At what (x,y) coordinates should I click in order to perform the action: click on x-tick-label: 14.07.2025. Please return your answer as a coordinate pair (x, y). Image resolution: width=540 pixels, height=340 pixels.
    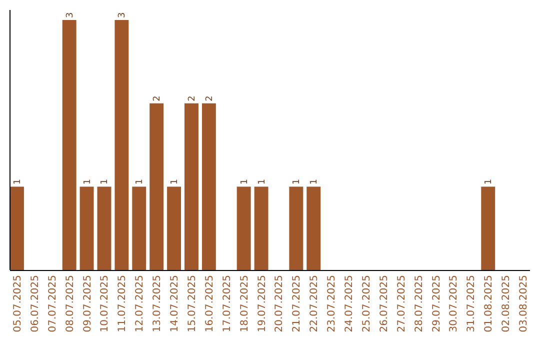
    Looking at the image, I should click on (175, 303).